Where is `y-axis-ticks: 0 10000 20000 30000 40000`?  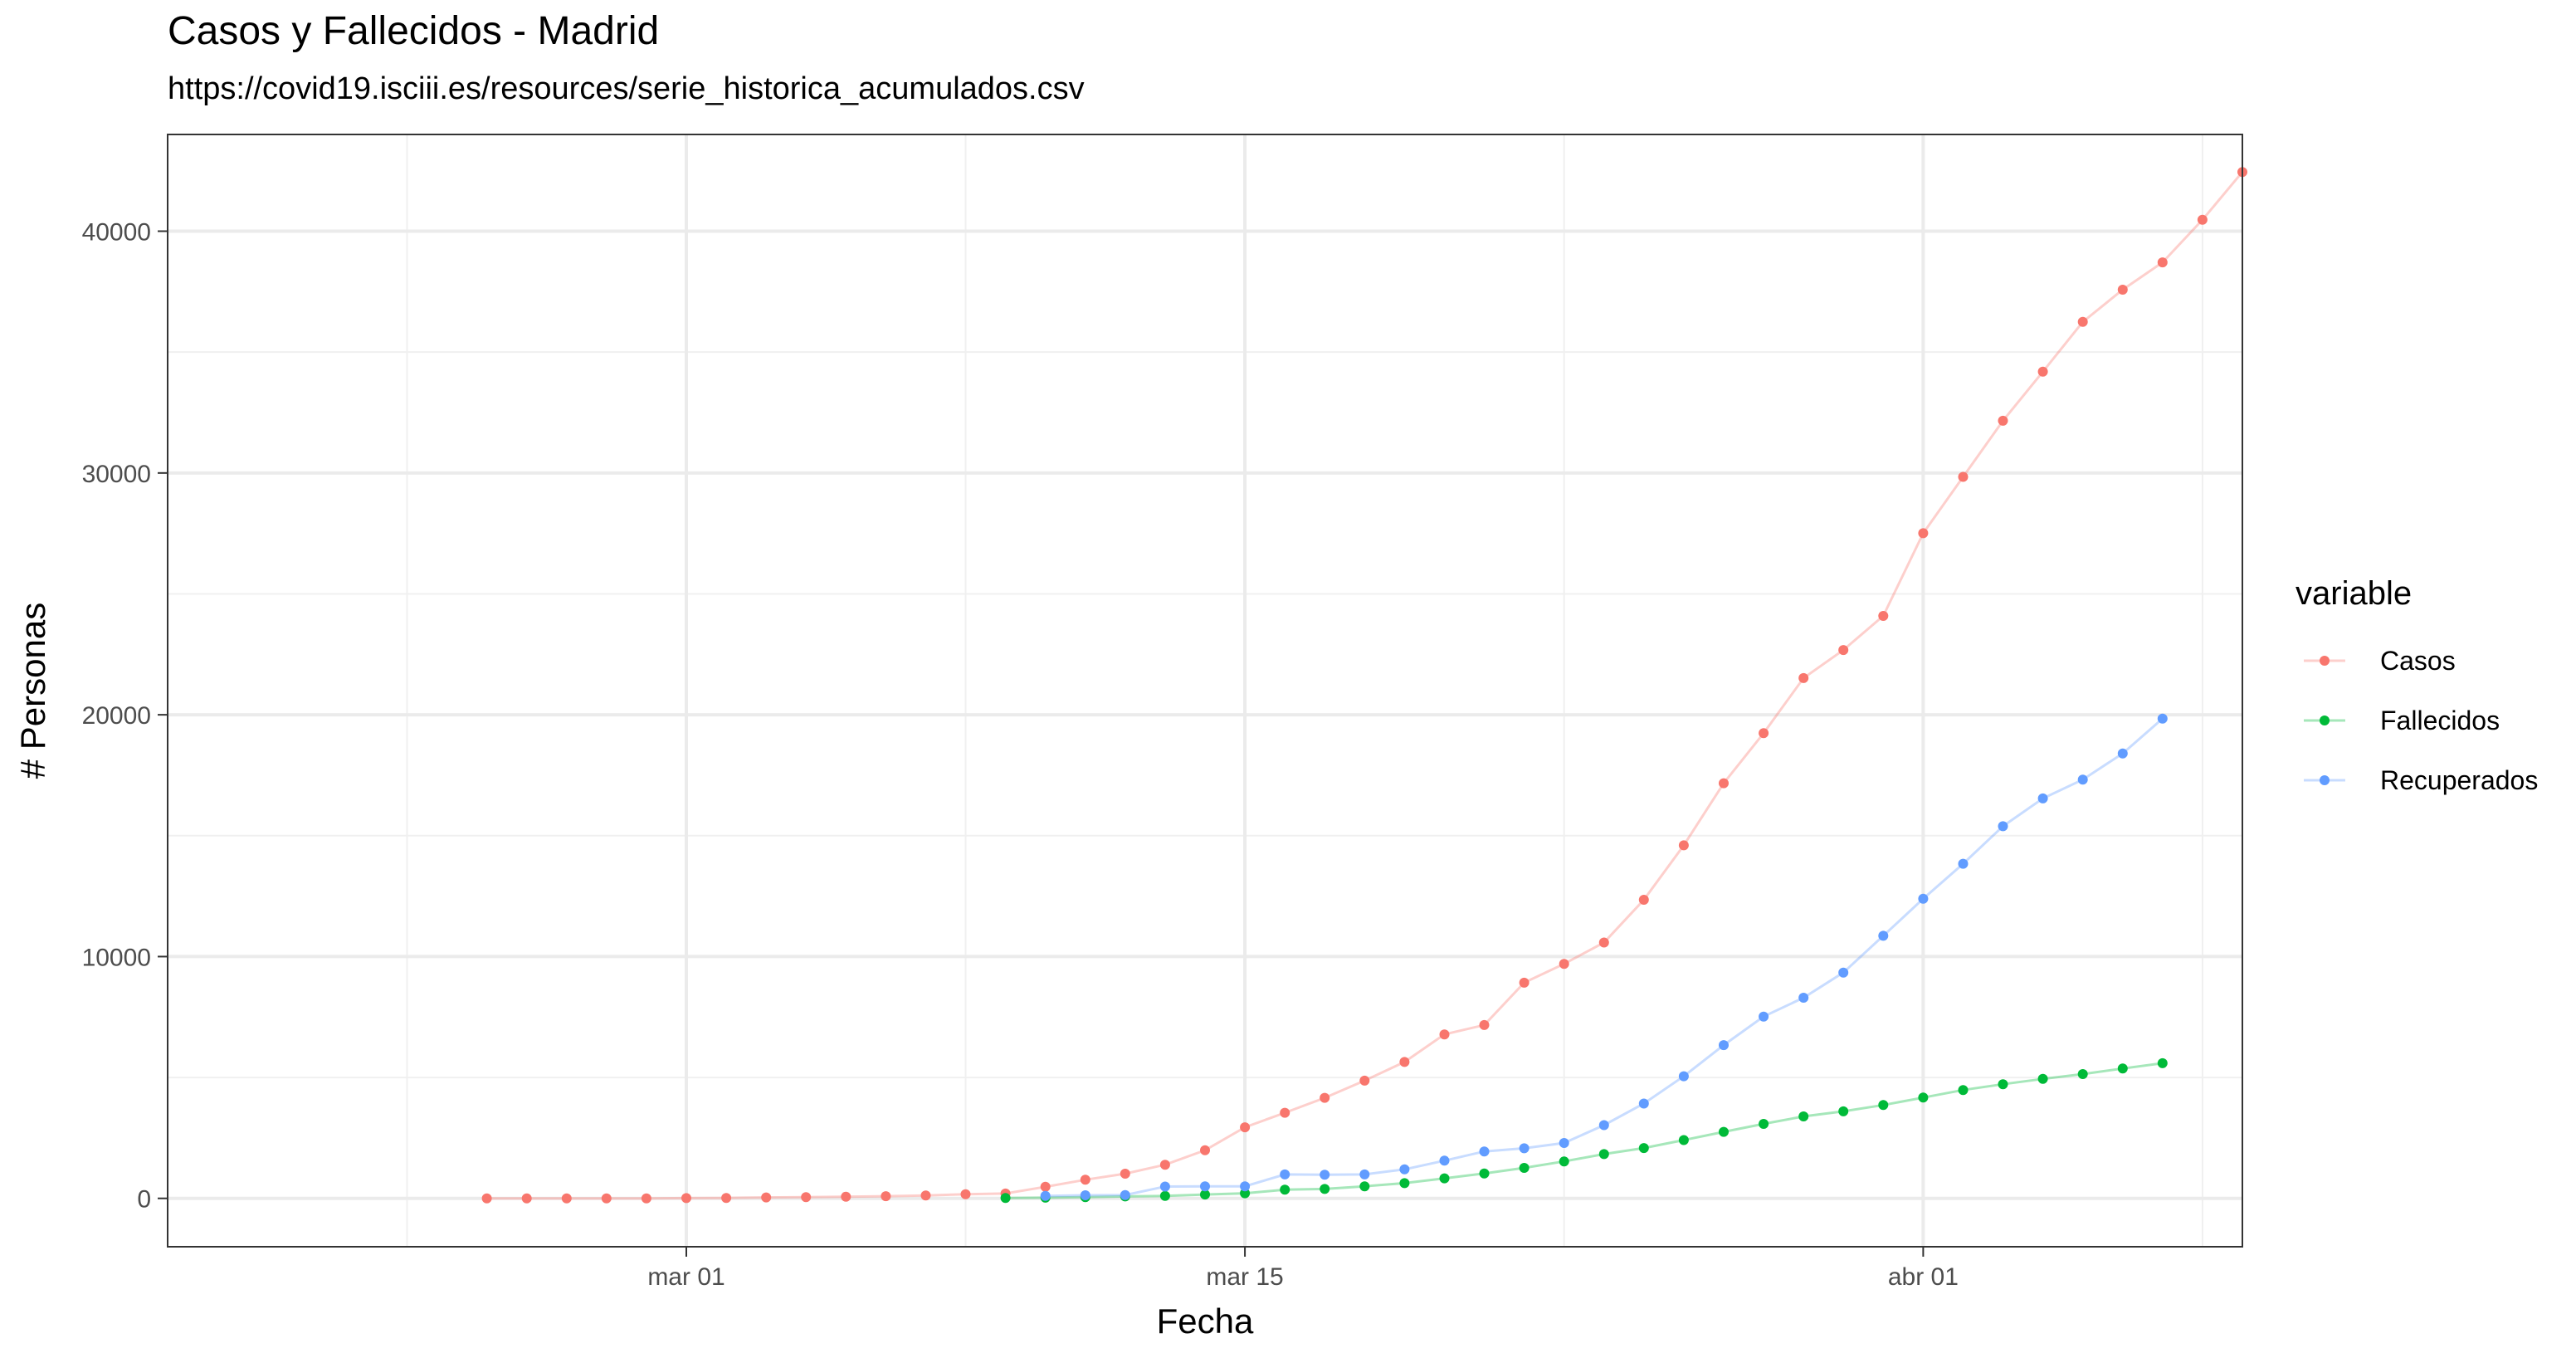 y-axis-ticks: 0 10000 20000 30000 40000 is located at coordinates (125, 717).